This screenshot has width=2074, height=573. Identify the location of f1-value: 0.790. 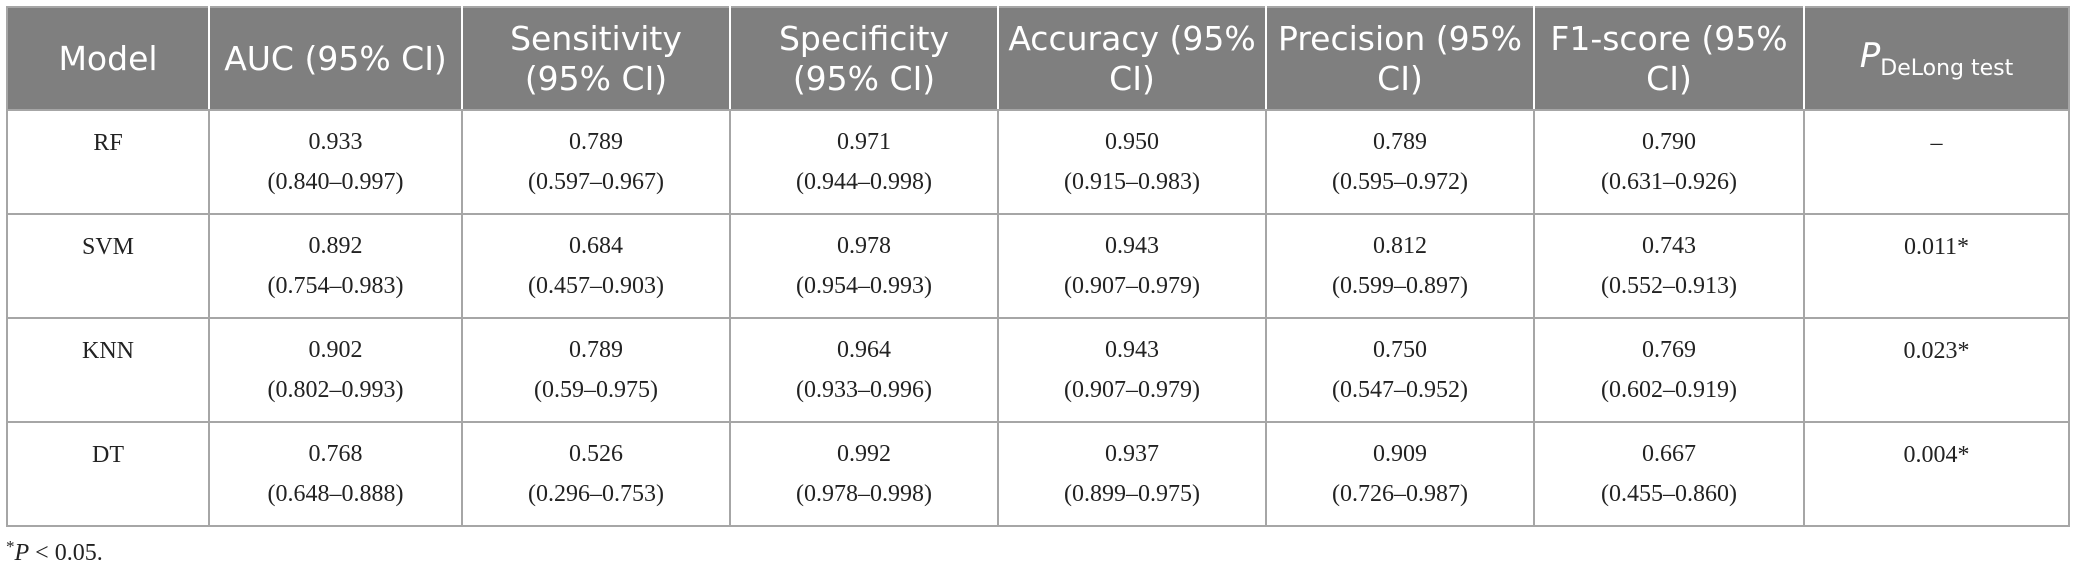
(1669, 142).